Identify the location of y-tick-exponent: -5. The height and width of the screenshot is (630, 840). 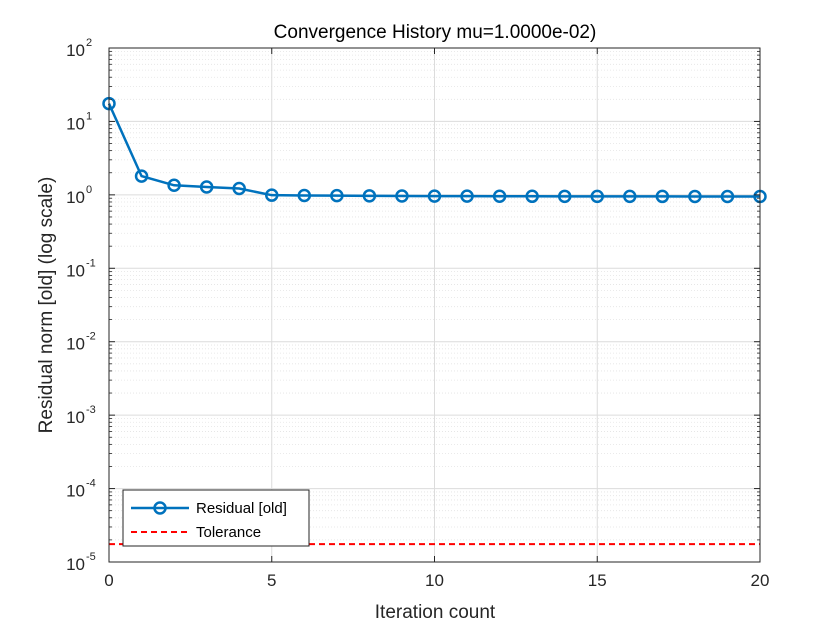
(91, 557).